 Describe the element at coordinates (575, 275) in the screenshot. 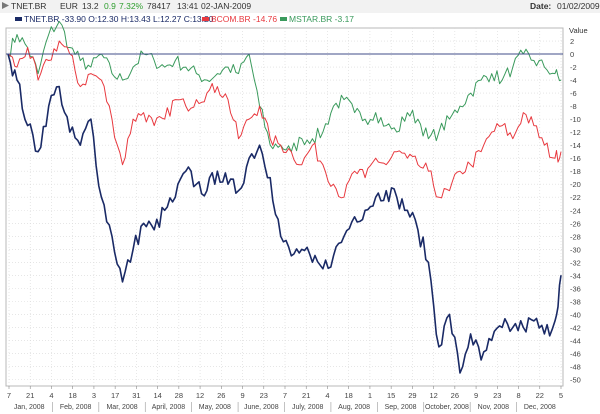

I see `y-tick-label: -34` at that location.